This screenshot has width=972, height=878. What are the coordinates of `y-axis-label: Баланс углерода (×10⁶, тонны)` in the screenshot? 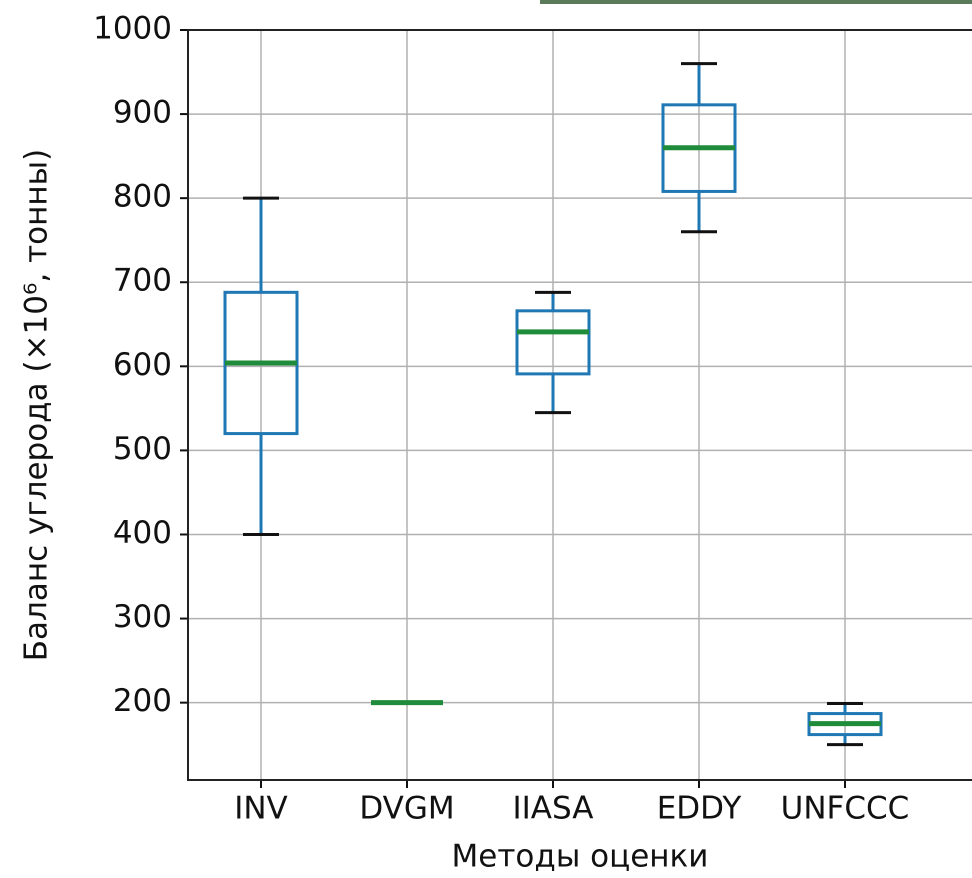 It's located at (37, 405).